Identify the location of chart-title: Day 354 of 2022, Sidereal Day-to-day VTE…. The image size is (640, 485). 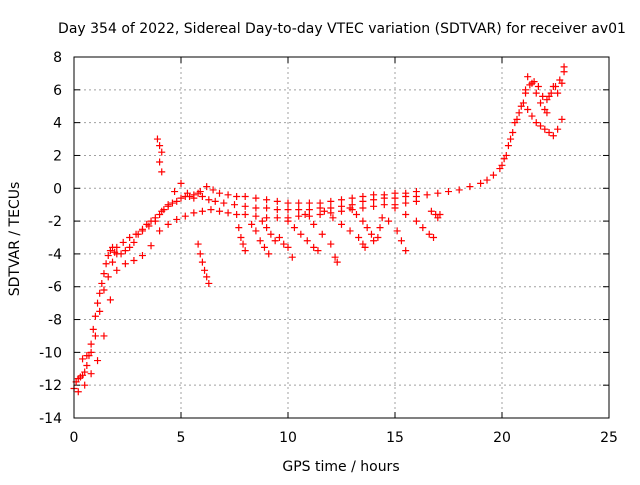
(342, 29).